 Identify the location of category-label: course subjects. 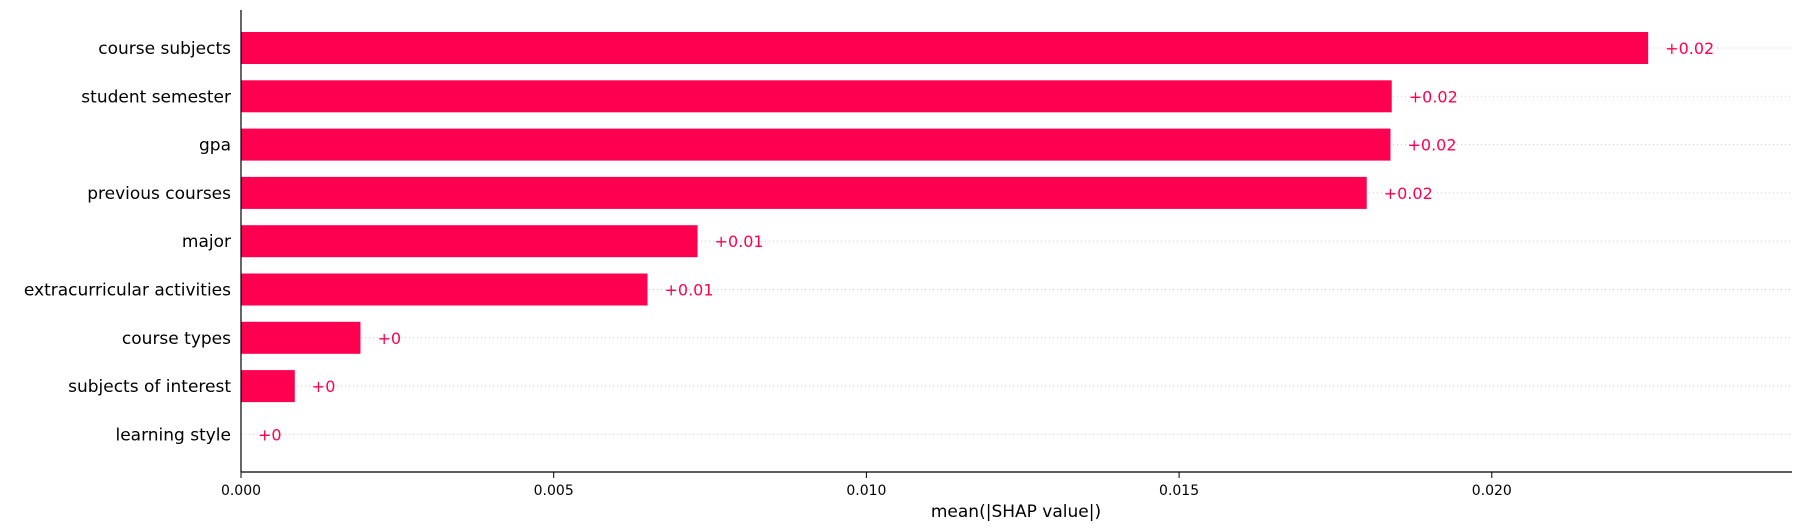
(164, 49).